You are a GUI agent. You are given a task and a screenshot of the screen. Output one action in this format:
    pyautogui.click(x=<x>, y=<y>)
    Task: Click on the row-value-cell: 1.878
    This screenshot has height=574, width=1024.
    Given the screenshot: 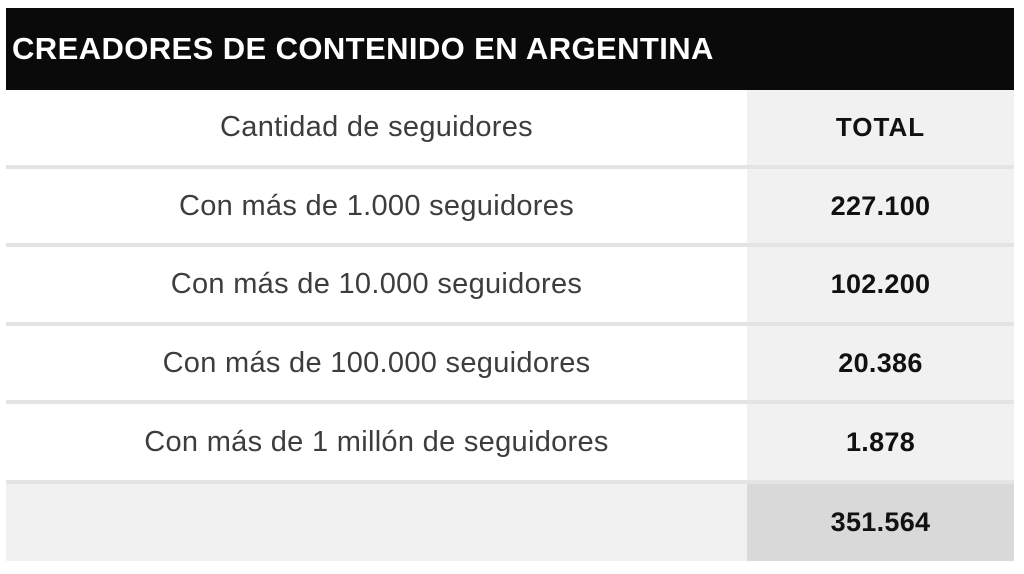 What is the action you would take?
    pyautogui.click(x=880, y=442)
    